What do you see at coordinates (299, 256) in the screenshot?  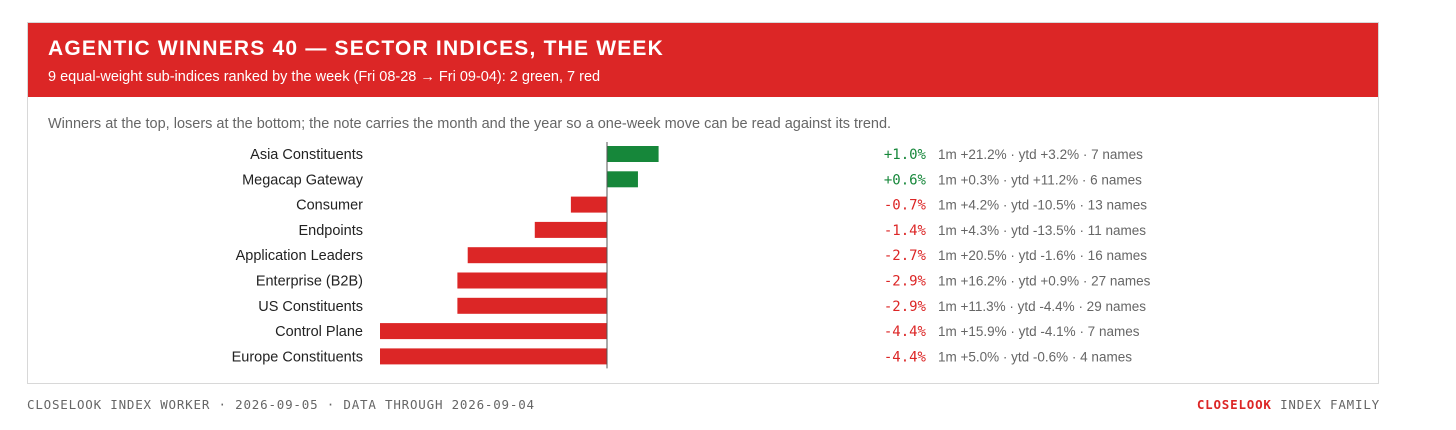 I see `category-label: Application Leaders` at bounding box center [299, 256].